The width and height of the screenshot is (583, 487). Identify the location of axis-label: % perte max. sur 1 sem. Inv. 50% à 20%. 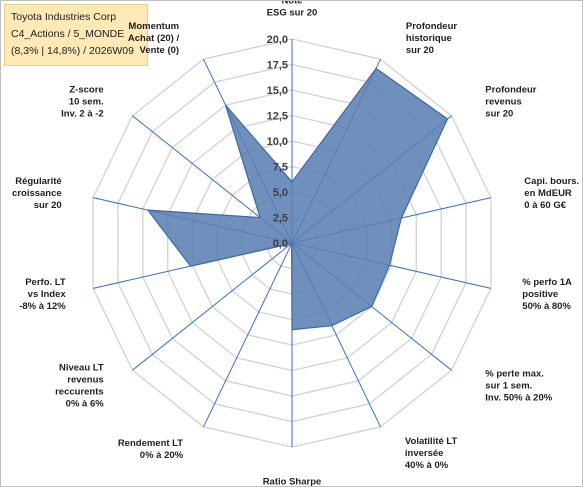
(518, 386).